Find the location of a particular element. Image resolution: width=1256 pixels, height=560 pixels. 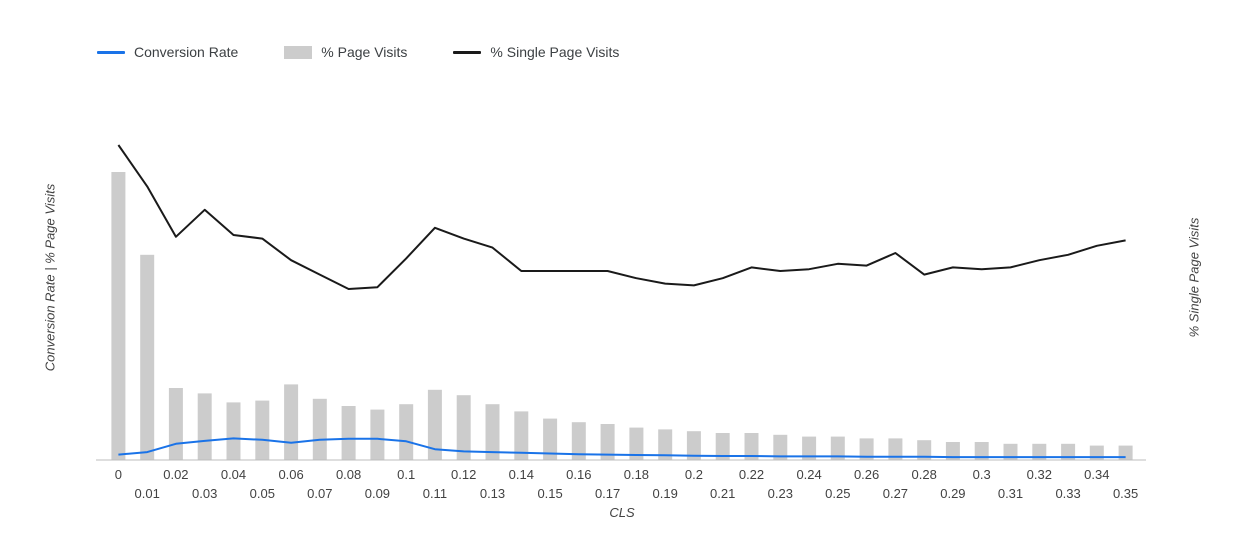

x-tick-label: 0.04 is located at coordinates (233, 474).